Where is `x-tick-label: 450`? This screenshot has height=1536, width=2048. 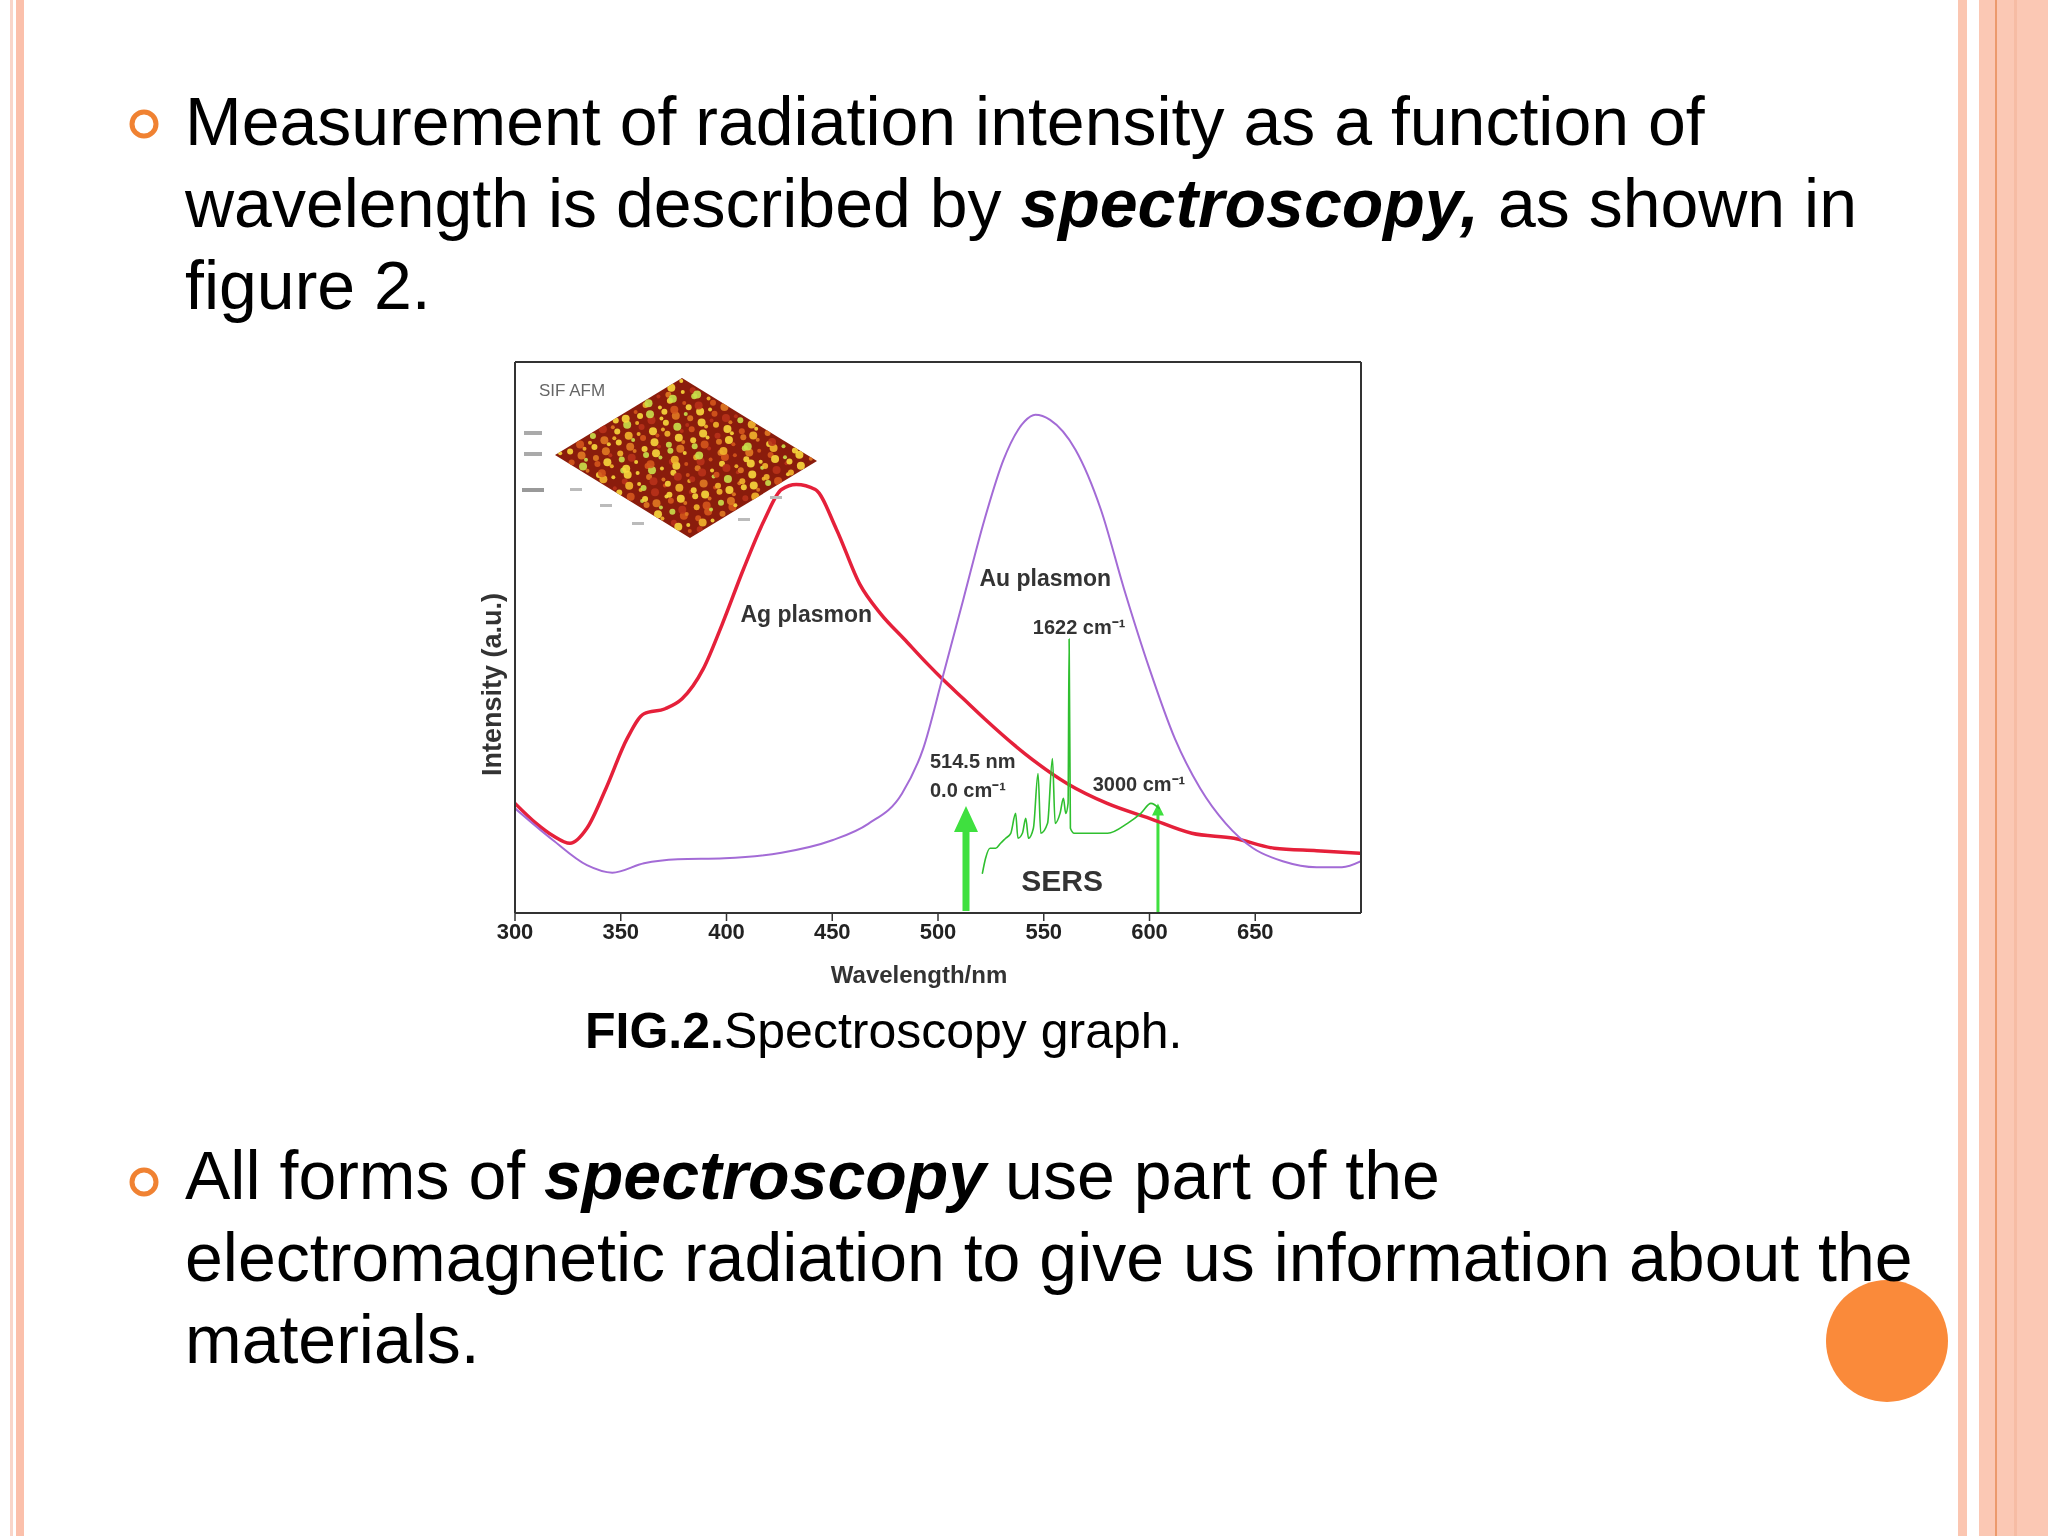
x-tick-label: 450 is located at coordinates (832, 931).